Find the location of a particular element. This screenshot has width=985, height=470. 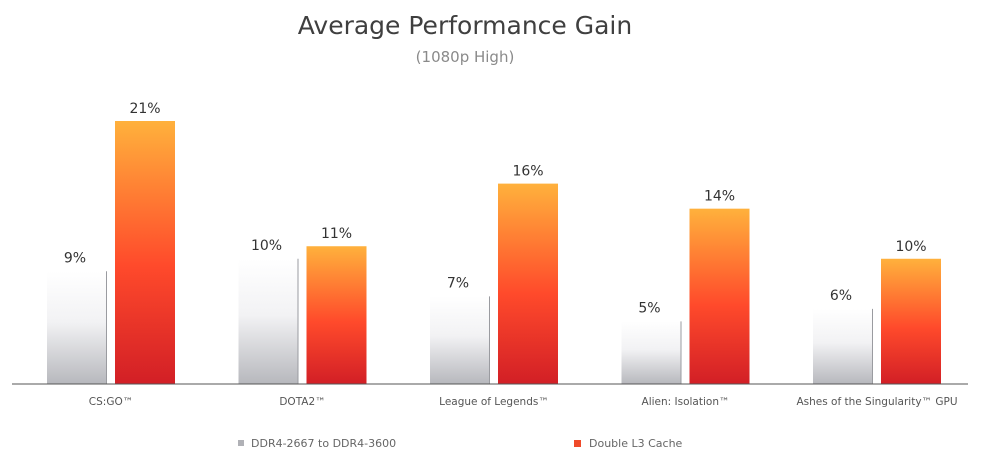

data-label: 14% is located at coordinates (719, 197).